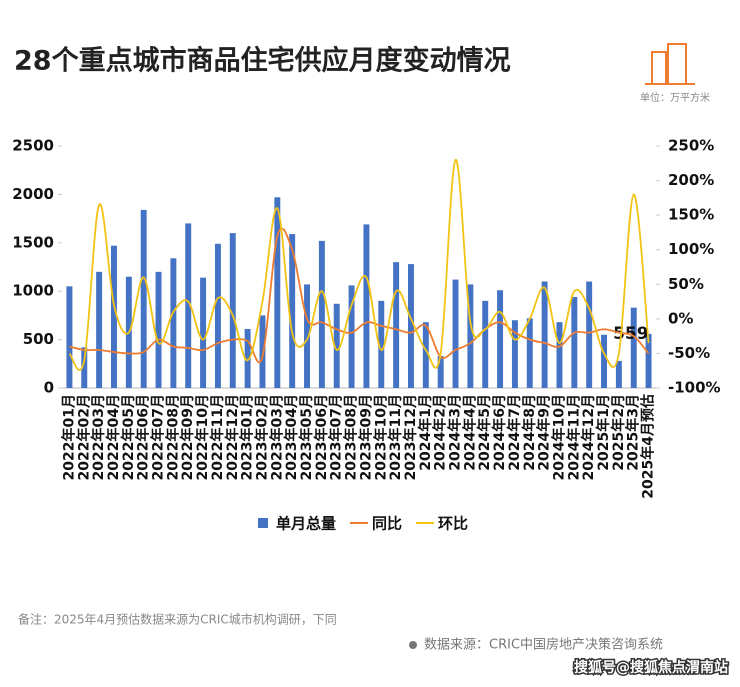  I want to click on y2-tick-label: 100%, so click(691, 249).